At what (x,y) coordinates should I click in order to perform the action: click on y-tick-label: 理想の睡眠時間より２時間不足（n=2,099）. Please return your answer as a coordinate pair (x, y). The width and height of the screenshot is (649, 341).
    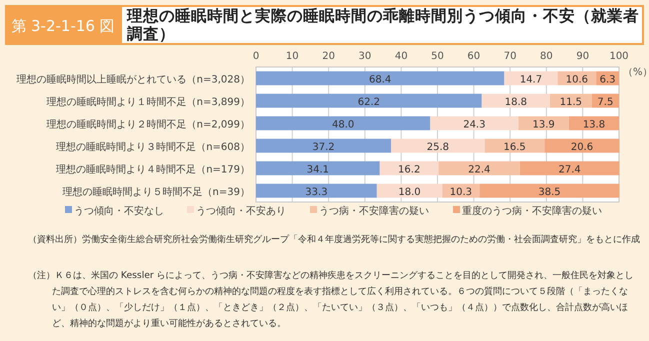
    Looking at the image, I should click on (148, 124).